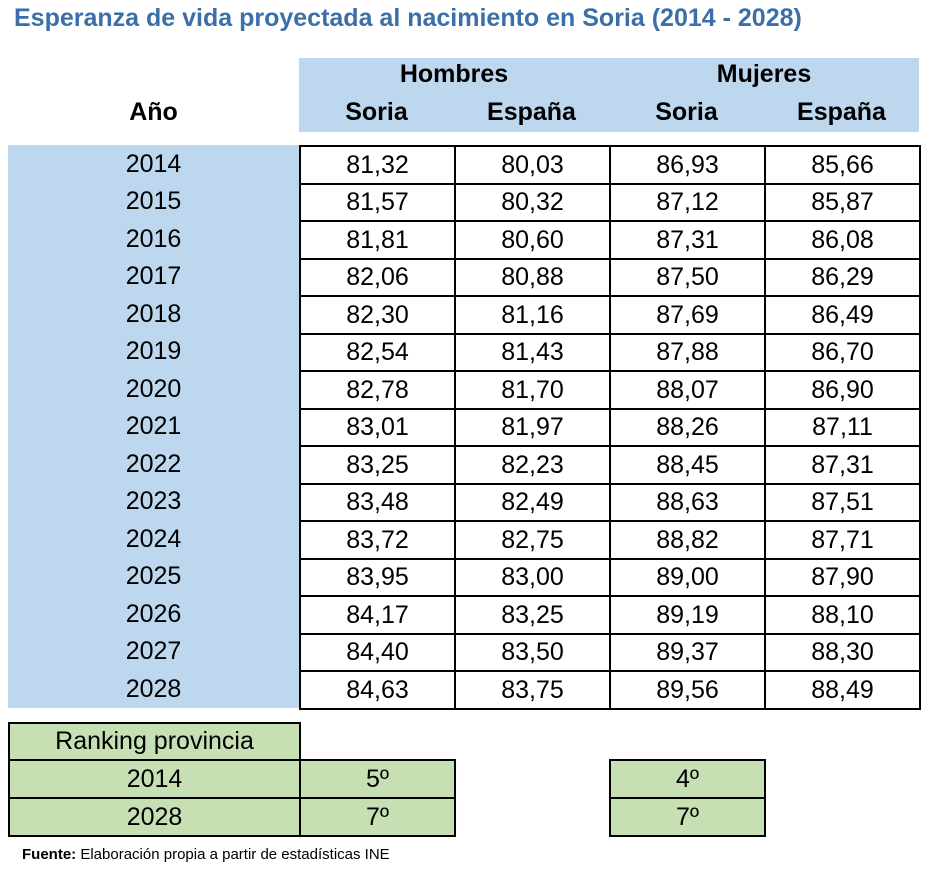 The height and width of the screenshot is (872, 939). I want to click on group-header-hombres: Hombres, so click(454, 74).